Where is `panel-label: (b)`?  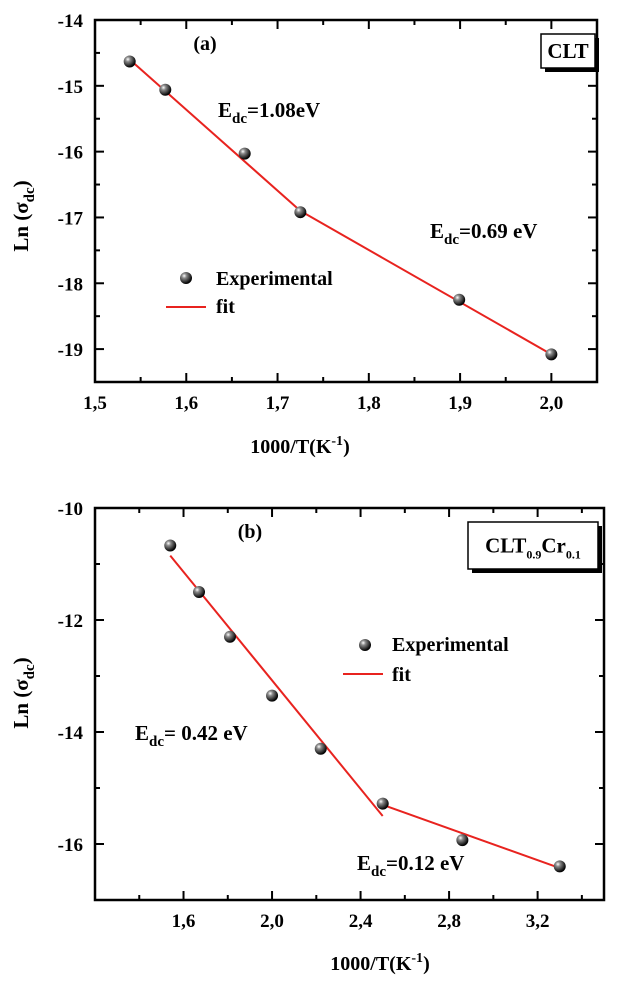 panel-label: (b) is located at coordinates (250, 532).